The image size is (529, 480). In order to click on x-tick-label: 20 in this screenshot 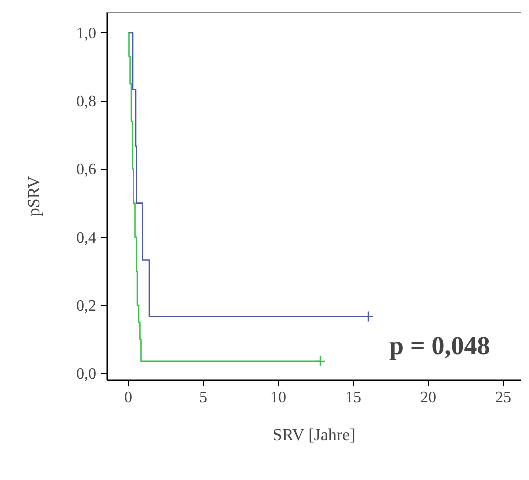, I will do `click(428, 398)`.